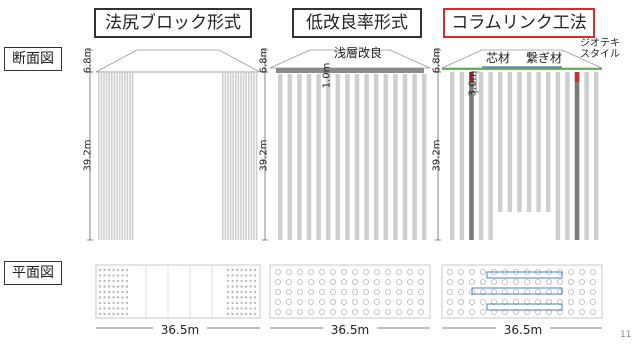  I want to click on title-low-improvement: 低改良率形式, so click(357, 23).